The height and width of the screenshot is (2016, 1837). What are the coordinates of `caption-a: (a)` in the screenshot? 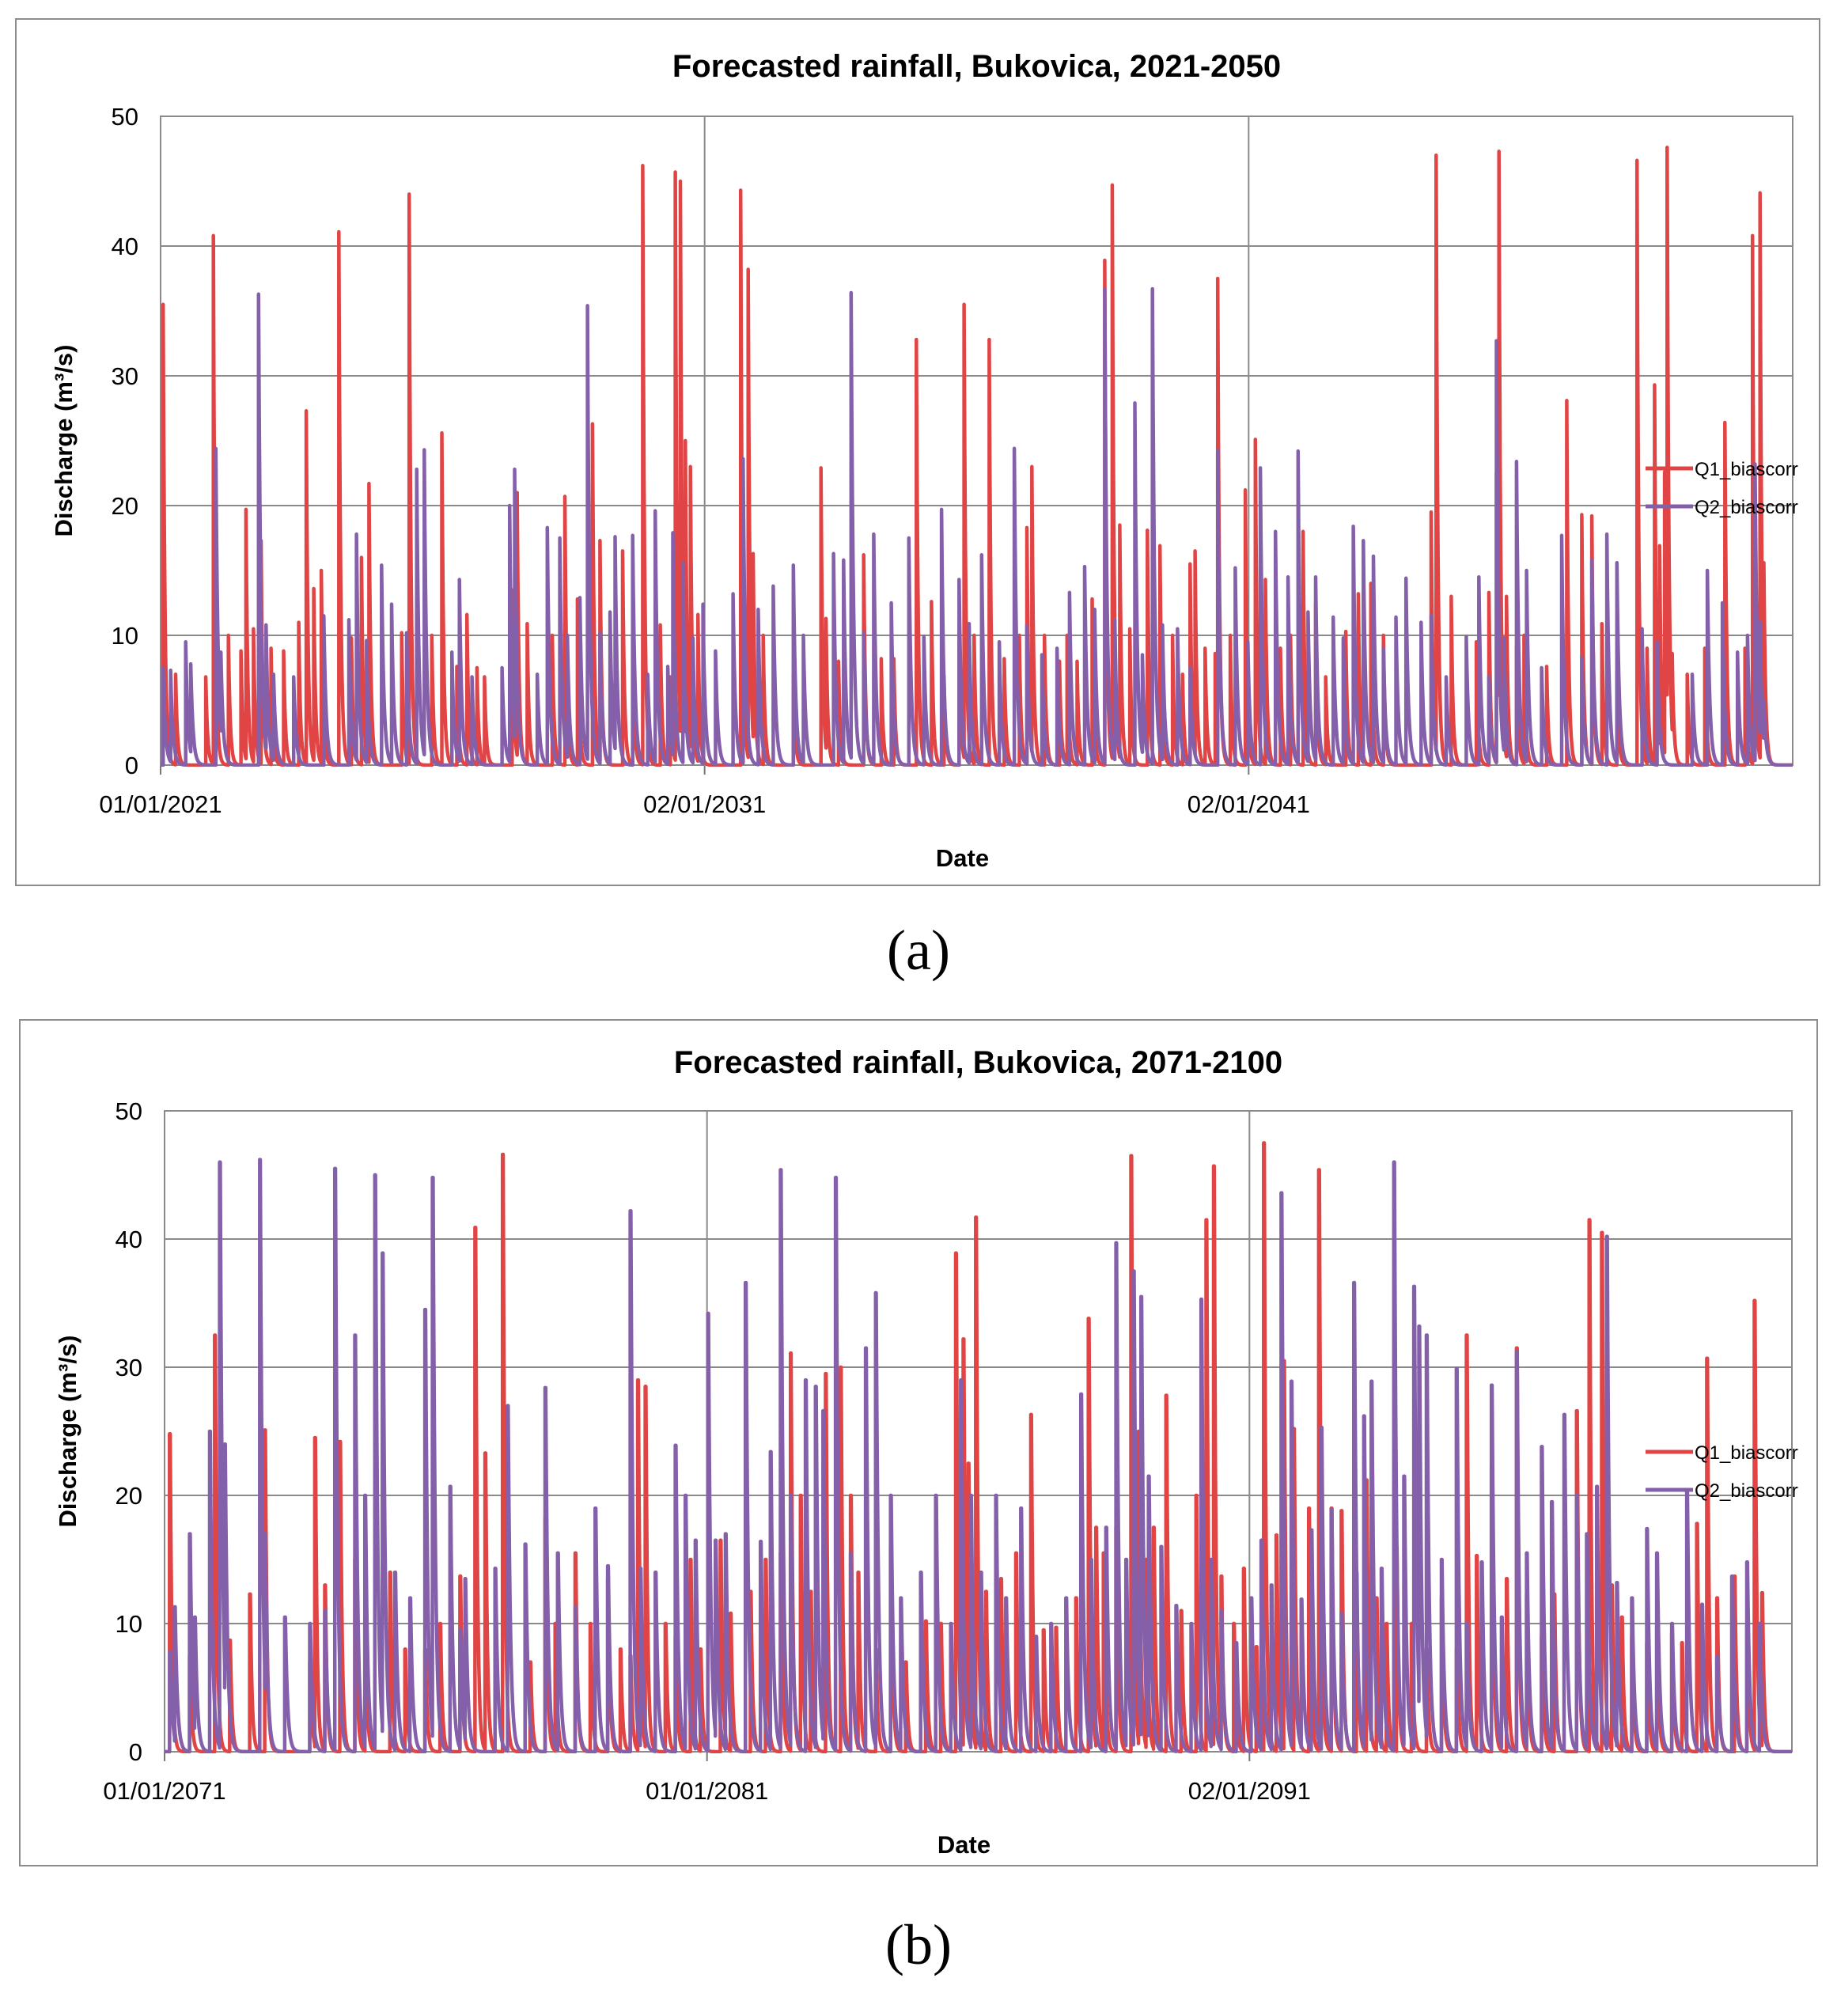 It's located at (918, 950).